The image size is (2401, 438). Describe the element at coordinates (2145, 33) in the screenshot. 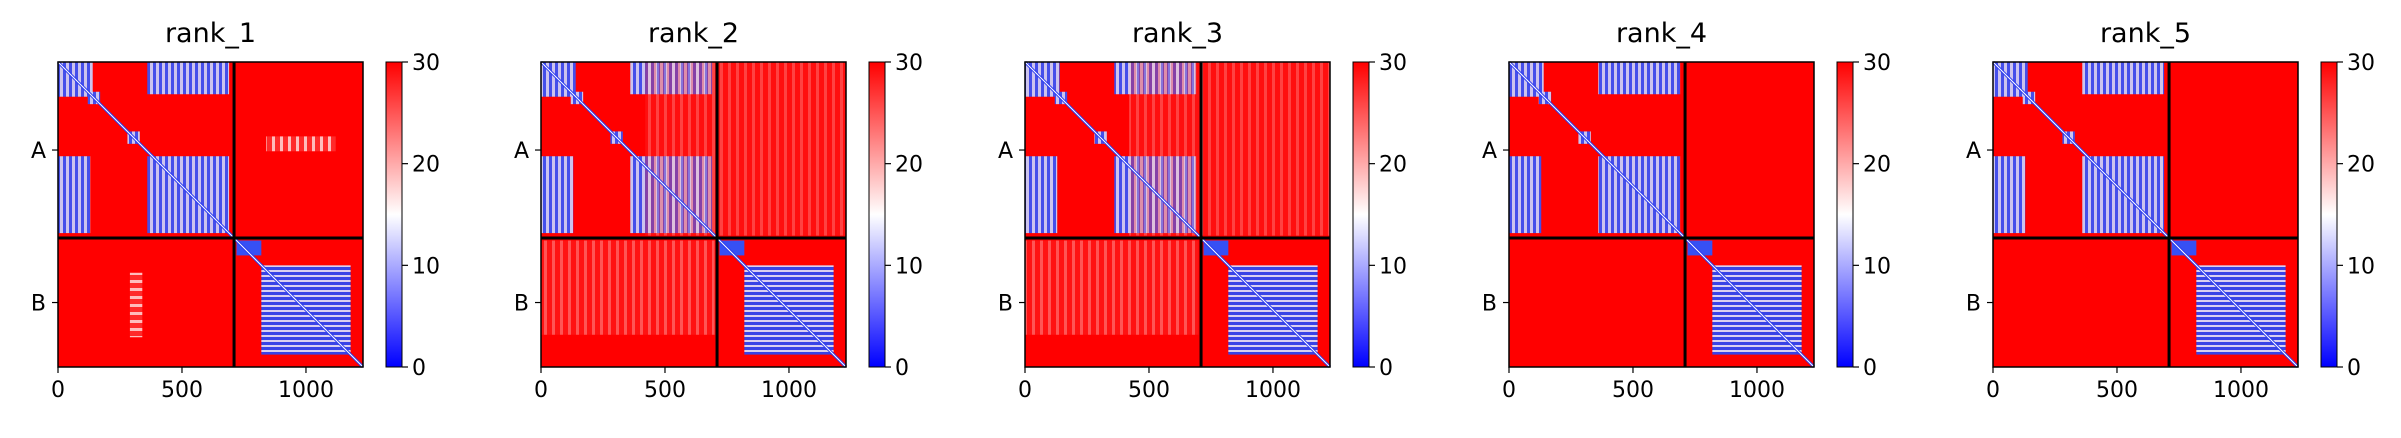

I see `panel-title: rank_5` at that location.